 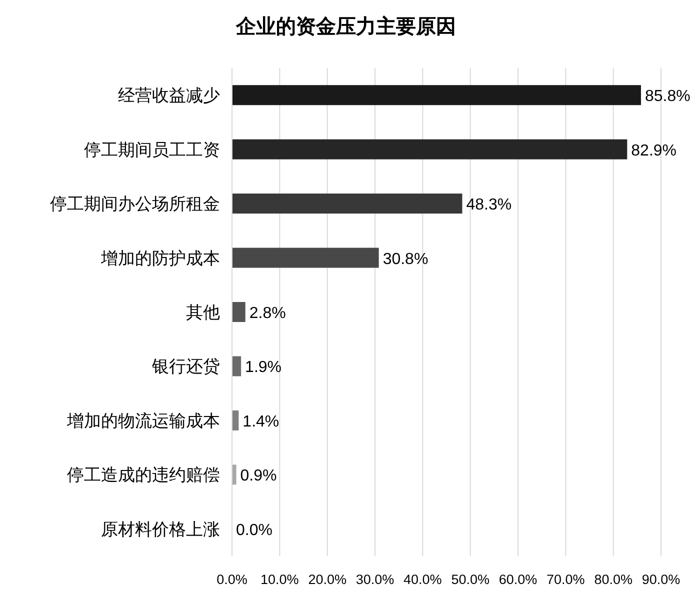 What do you see at coordinates (518, 579) in the screenshot?
I see `x-tick-label: 60.0%` at bounding box center [518, 579].